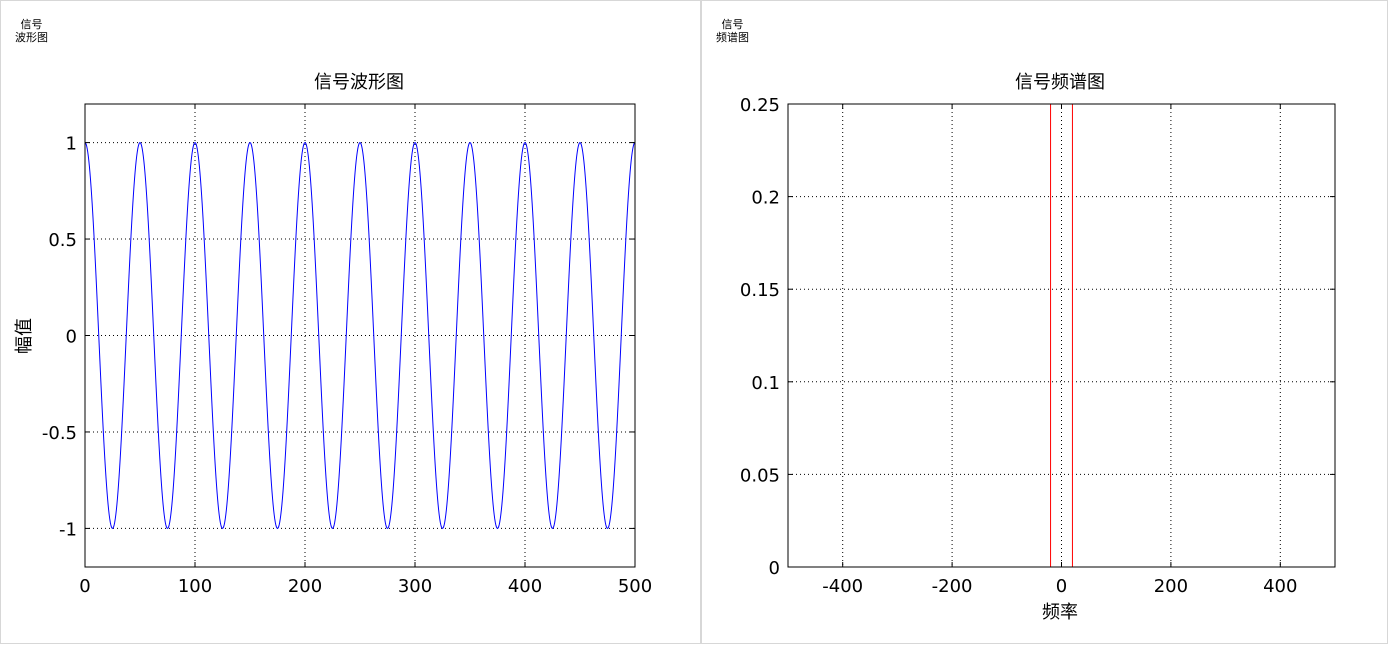  I want to click on y-tick-label: -0.5, so click(59, 433).